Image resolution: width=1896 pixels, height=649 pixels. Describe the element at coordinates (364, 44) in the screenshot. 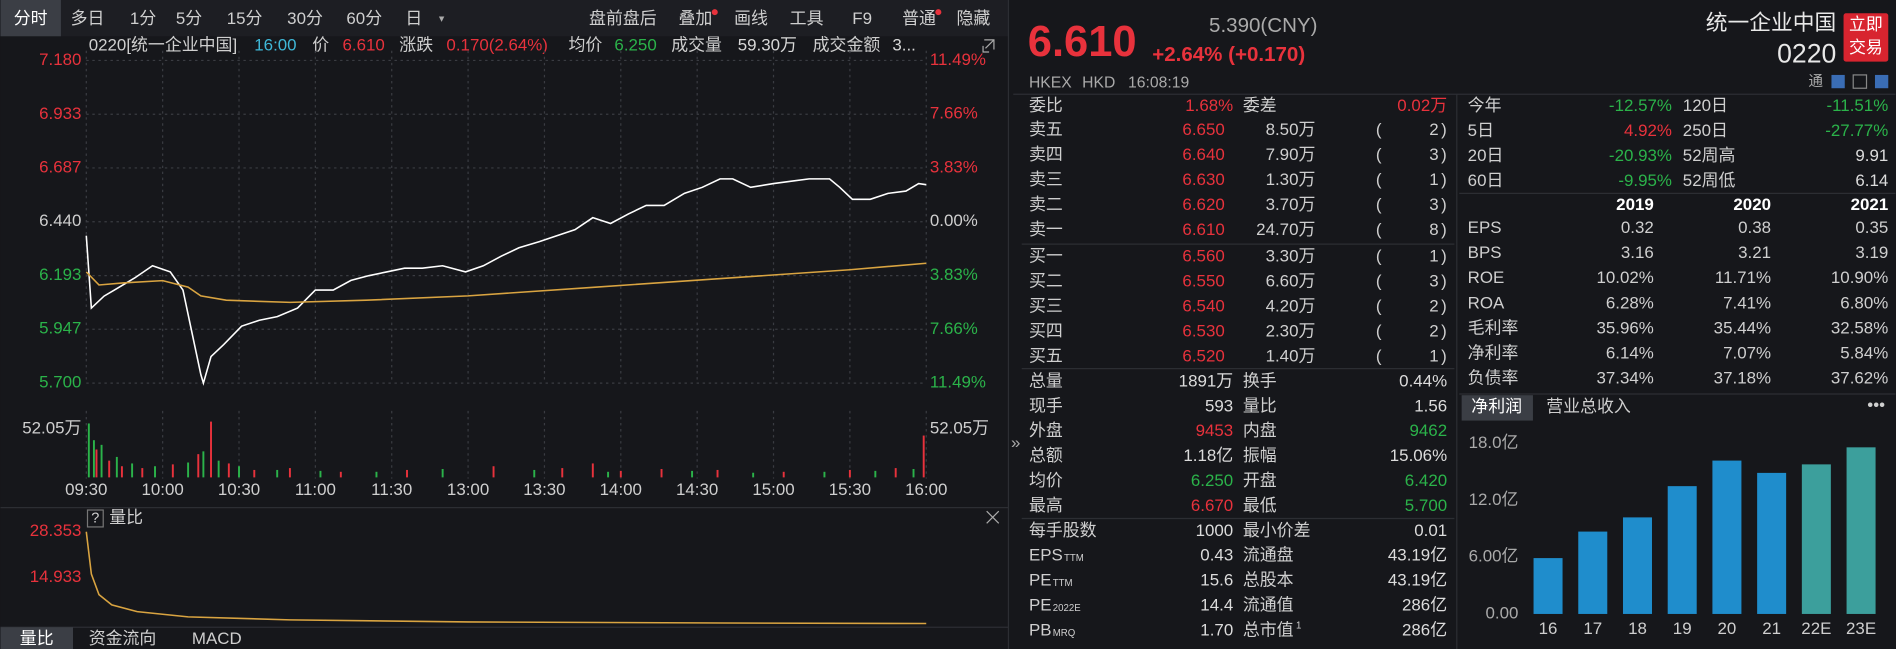

I see `quote-value: 6.610` at that location.